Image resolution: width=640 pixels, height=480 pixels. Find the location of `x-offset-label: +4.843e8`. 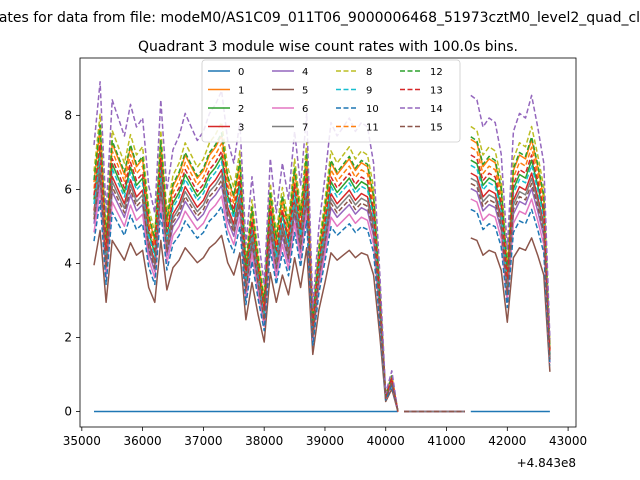

x-offset-label: +4.843e8 is located at coordinates (546, 463).